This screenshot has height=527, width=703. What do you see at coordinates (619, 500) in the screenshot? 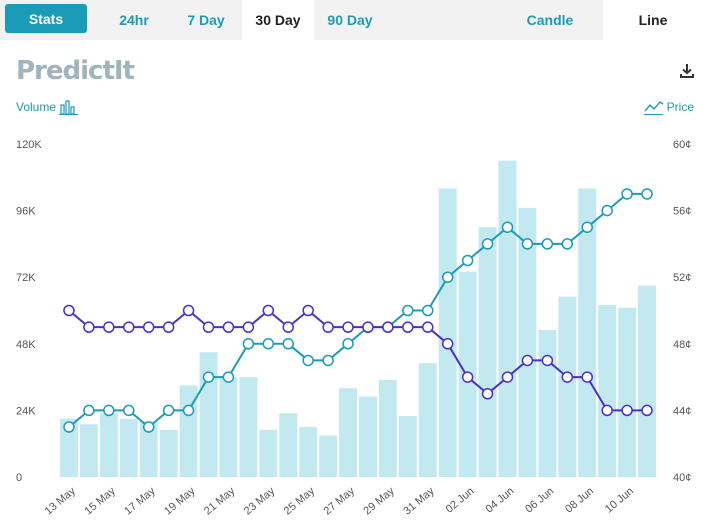
I see `x-tick-label: 10 Jun` at bounding box center [619, 500].